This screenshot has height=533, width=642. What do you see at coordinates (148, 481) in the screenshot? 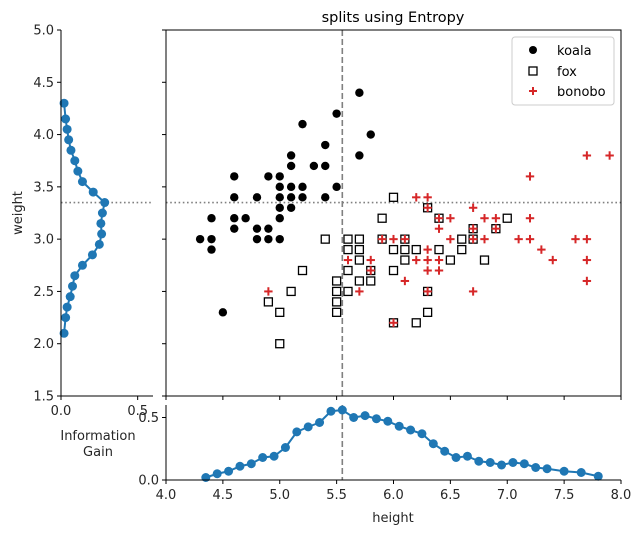
I see `bottom-y-tick-label: 0.0` at bounding box center [148, 481].